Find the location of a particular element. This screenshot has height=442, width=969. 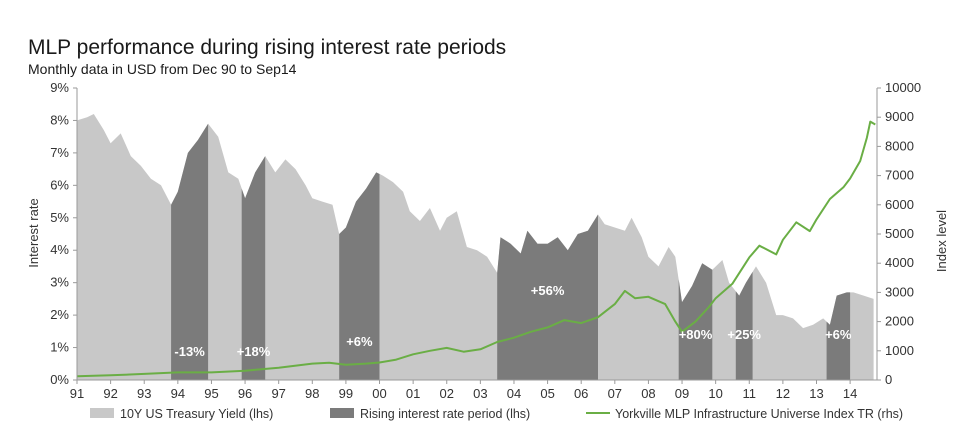

y-tick-label-right: 9000 is located at coordinates (899, 116).